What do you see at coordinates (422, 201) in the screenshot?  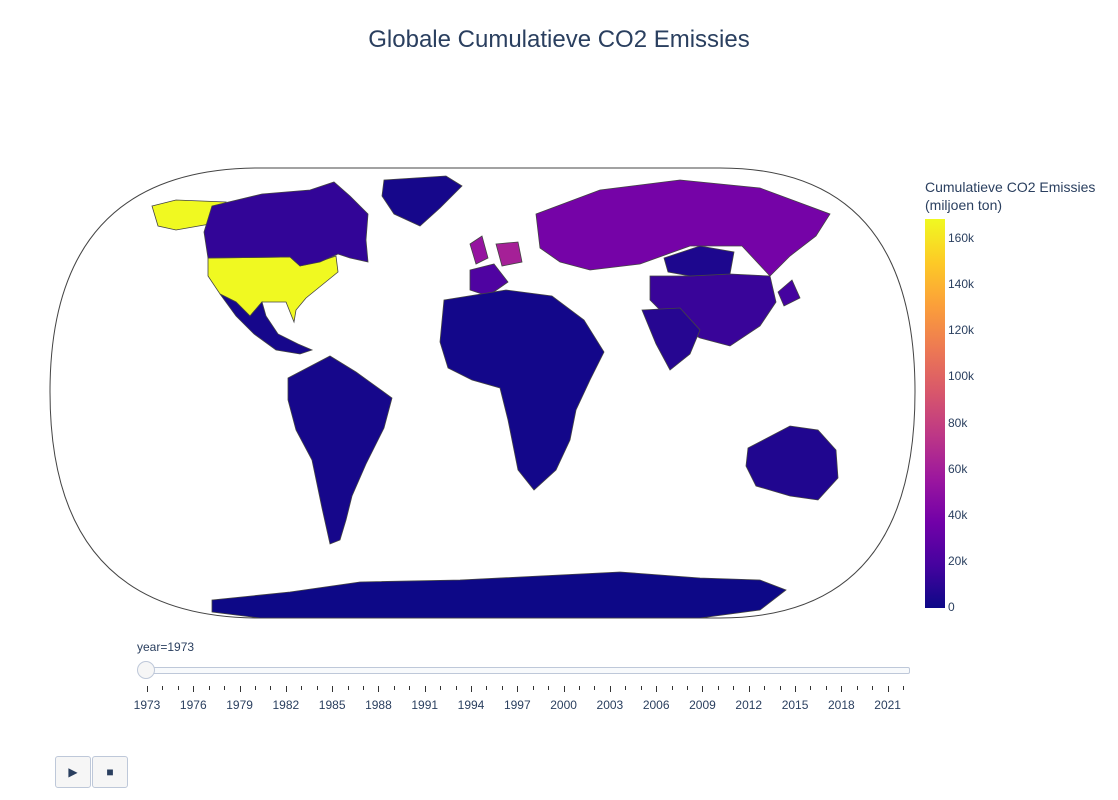 I see `region-greenland` at bounding box center [422, 201].